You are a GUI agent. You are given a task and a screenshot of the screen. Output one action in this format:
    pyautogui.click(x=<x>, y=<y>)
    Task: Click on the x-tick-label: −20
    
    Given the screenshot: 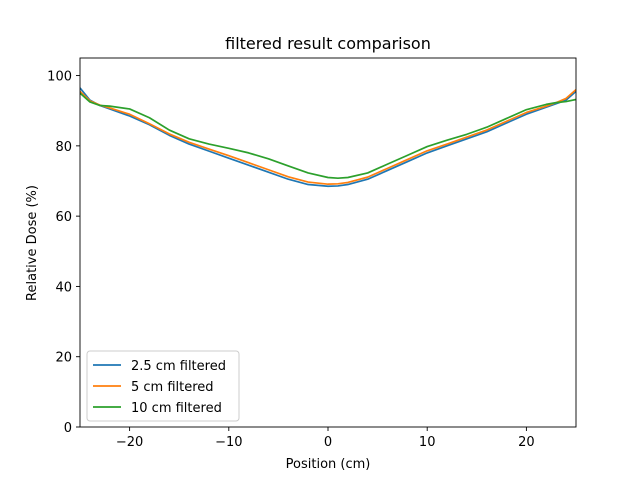 What is the action you would take?
    pyautogui.click(x=129, y=442)
    